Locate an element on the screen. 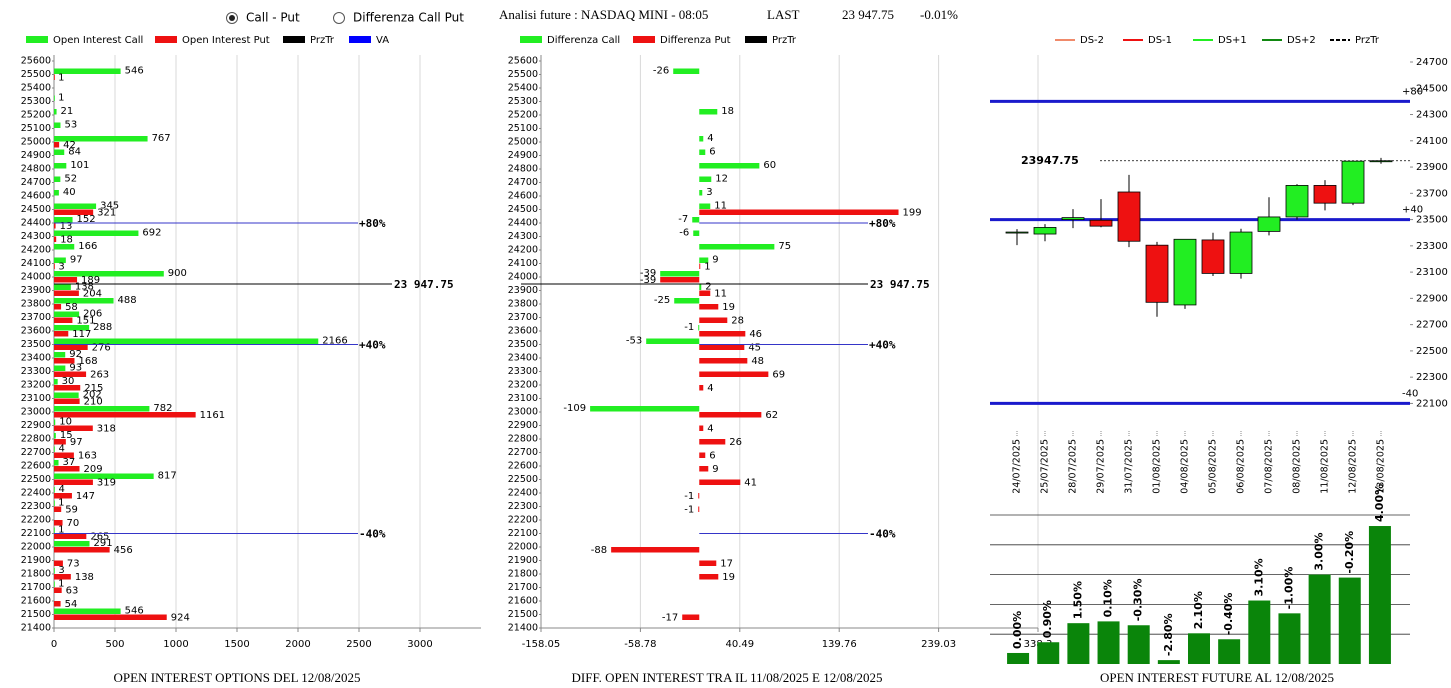 The image size is (1451, 688). value-label: 168 is located at coordinates (87, 361).